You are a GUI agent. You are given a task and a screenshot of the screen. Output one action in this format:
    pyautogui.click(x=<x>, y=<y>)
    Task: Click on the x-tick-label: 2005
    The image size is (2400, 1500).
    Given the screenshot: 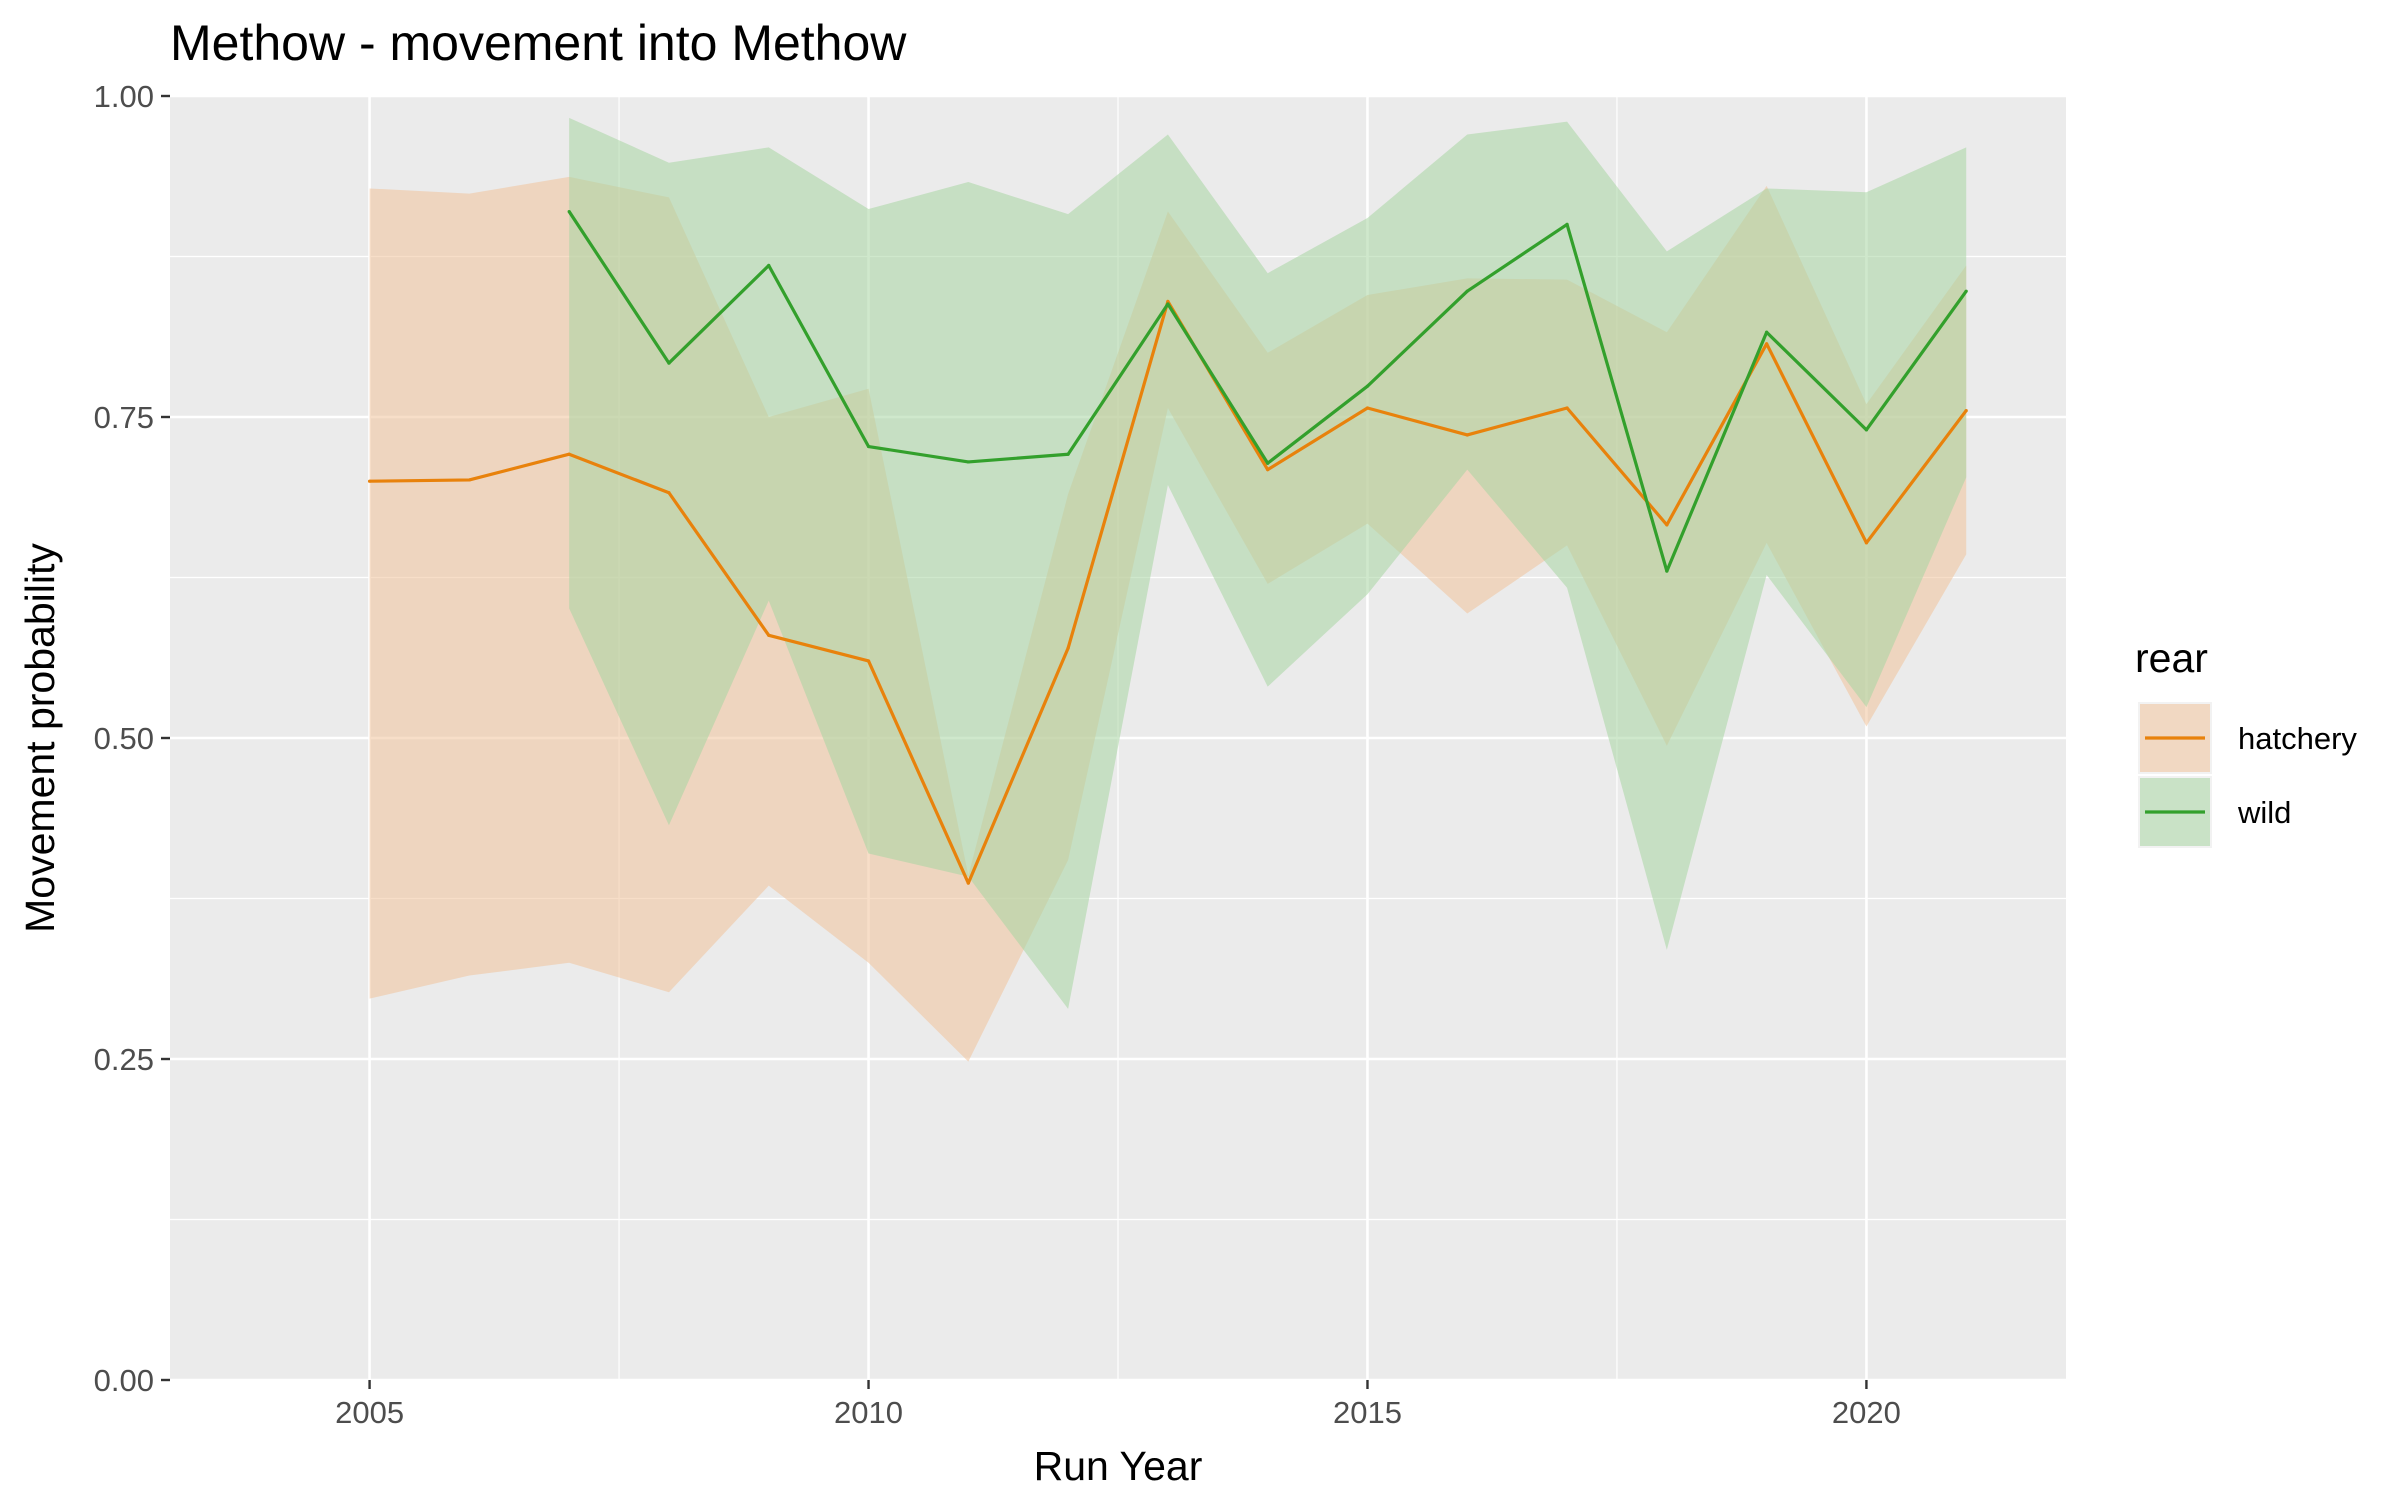 What is the action you would take?
    pyautogui.click(x=369, y=1412)
    